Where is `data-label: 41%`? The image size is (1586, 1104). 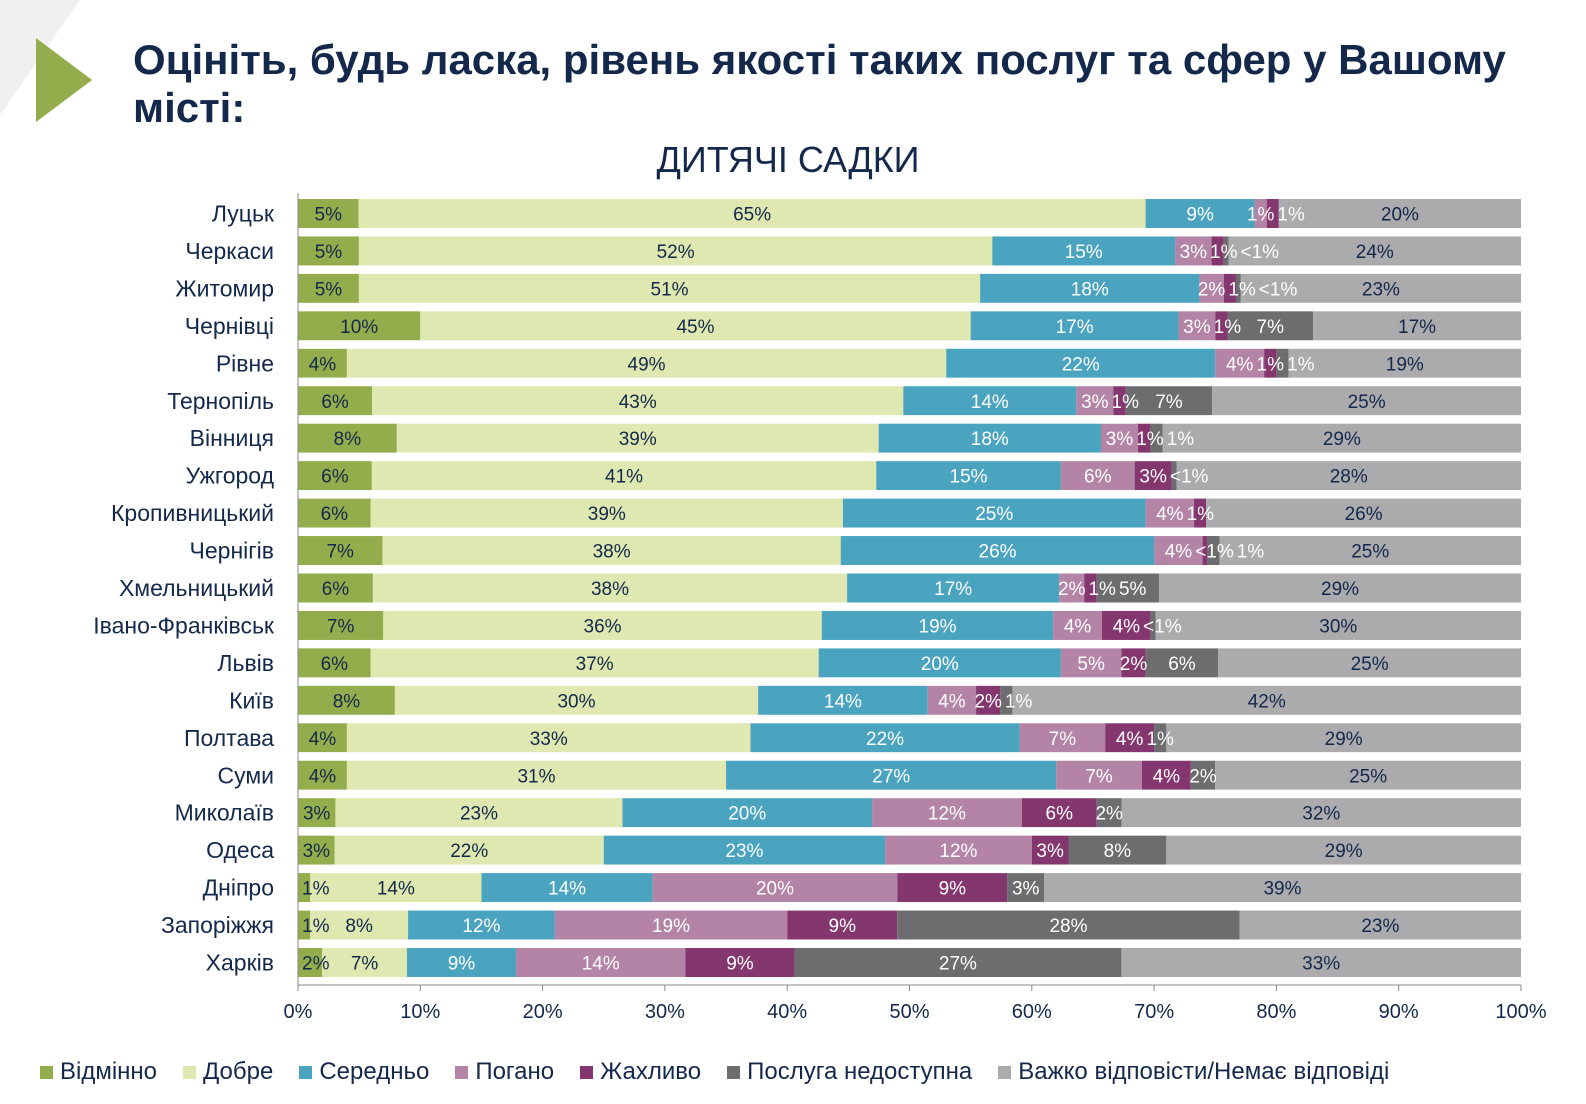
data-label: 41% is located at coordinates (624, 477).